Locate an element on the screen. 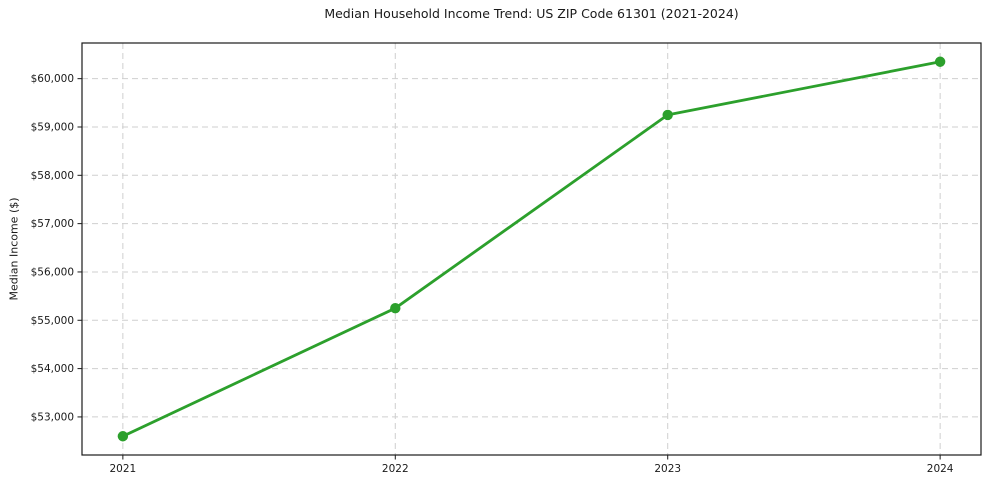 This screenshot has height=490, width=989. y-tick-label: $57,000 is located at coordinates (52, 224).